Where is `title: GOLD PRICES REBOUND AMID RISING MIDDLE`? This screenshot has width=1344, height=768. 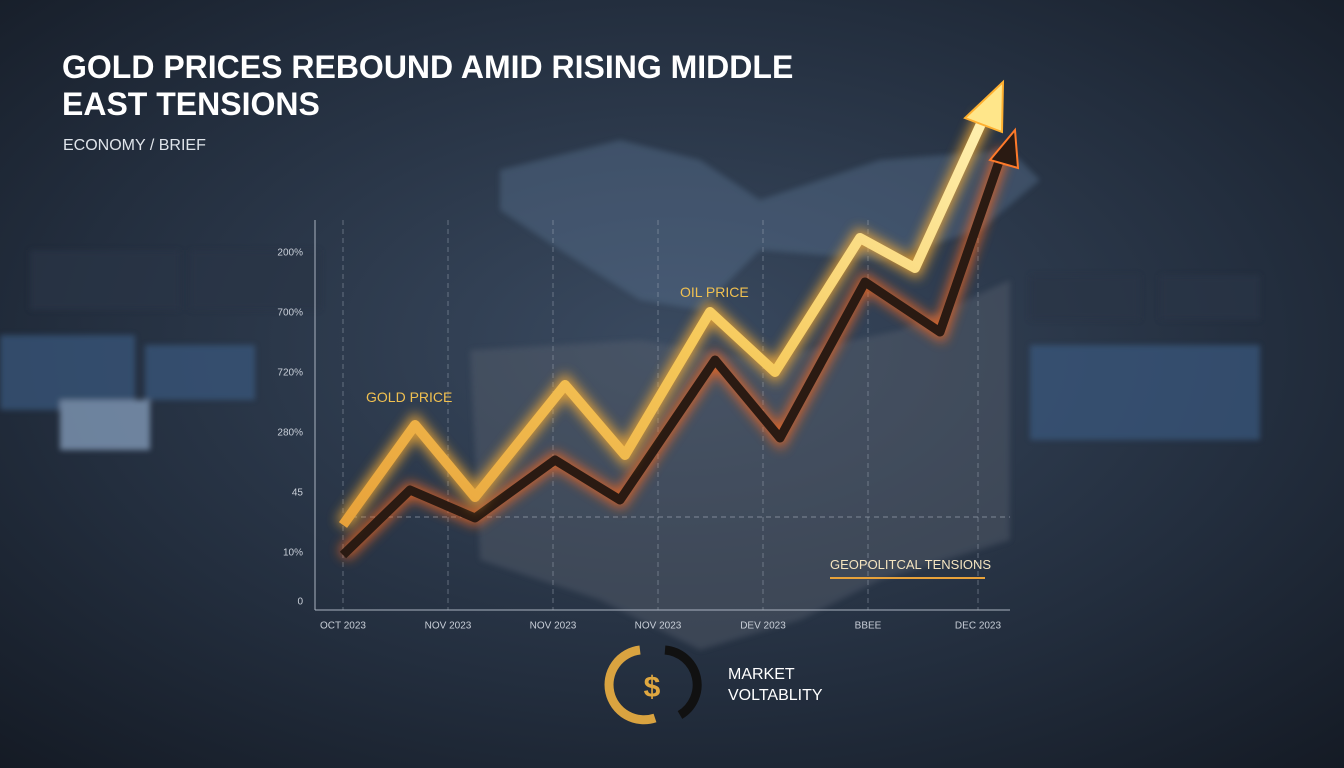 title: GOLD PRICES REBOUND AMID RISING MIDDLE is located at coordinates (427, 67).